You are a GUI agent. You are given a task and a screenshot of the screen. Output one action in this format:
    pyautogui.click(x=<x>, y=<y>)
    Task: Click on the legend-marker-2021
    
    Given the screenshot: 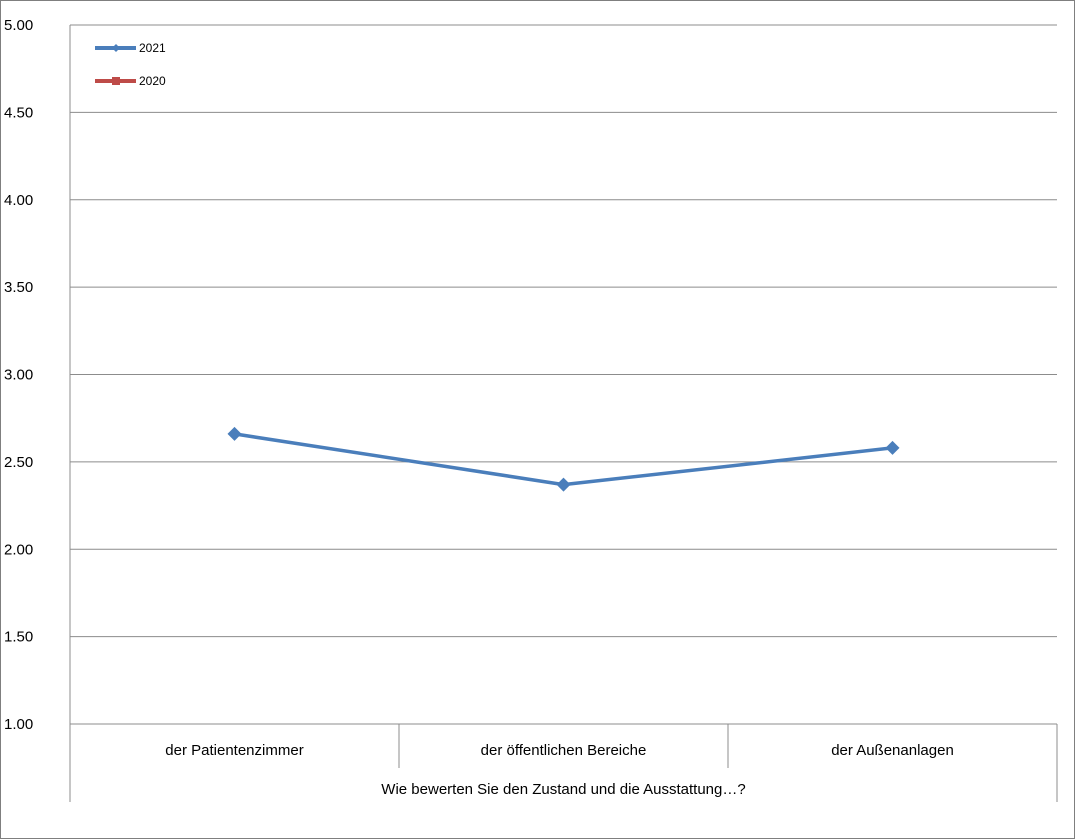 What is the action you would take?
    pyautogui.click(x=116, y=48)
    